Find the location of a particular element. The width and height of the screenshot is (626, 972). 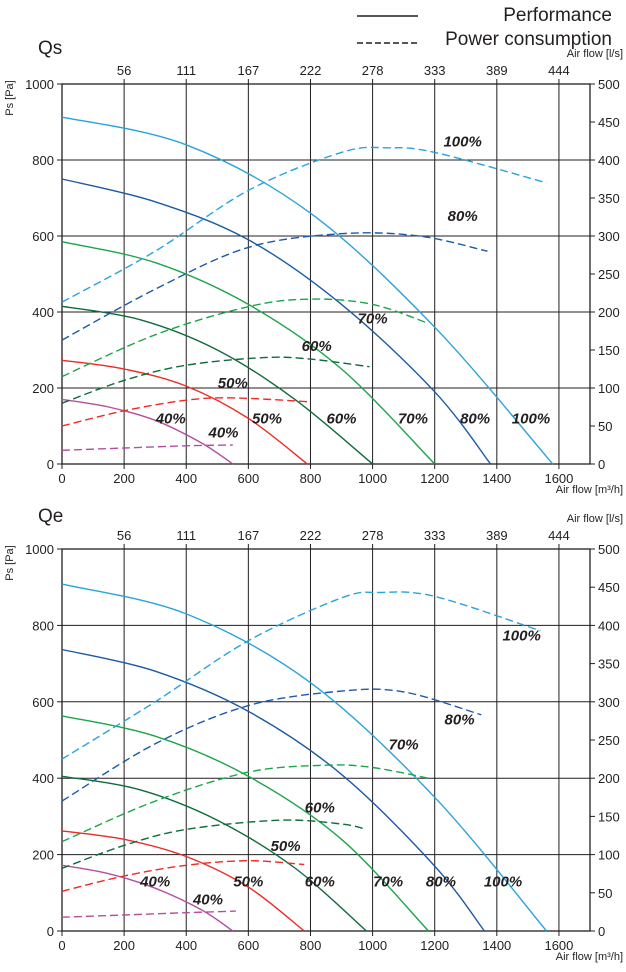

y-tick-label: 400 is located at coordinates (43, 778).